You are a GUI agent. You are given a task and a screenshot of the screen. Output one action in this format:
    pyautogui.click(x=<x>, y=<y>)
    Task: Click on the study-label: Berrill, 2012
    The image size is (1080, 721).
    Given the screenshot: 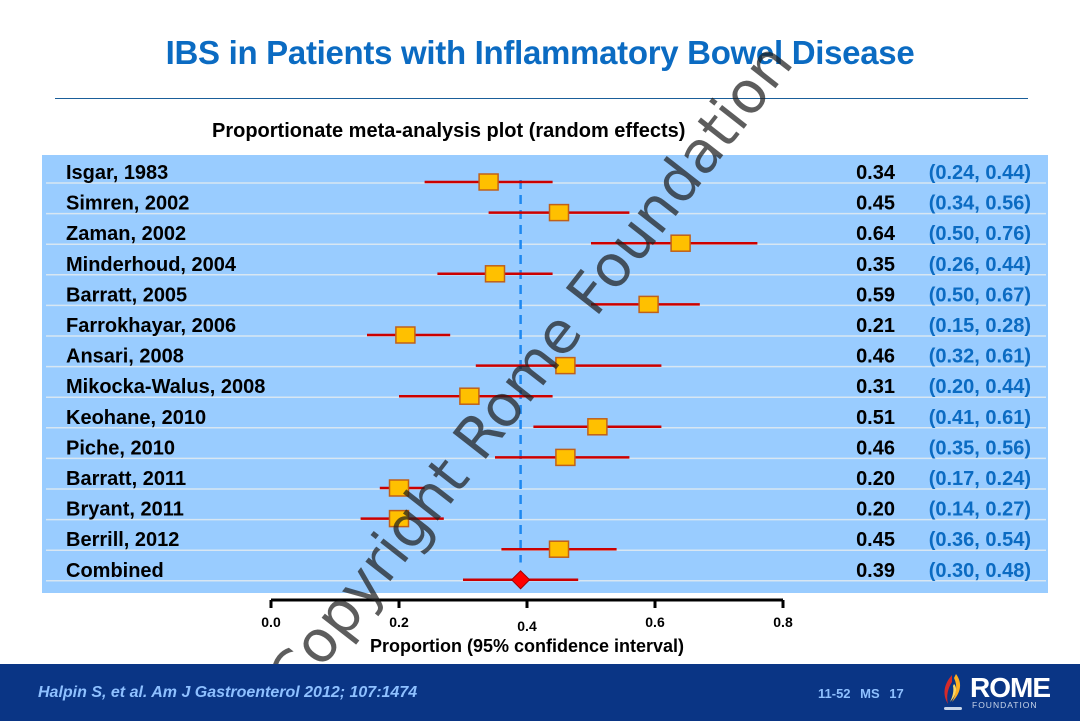 What is the action you would take?
    pyautogui.click(x=122, y=540)
    